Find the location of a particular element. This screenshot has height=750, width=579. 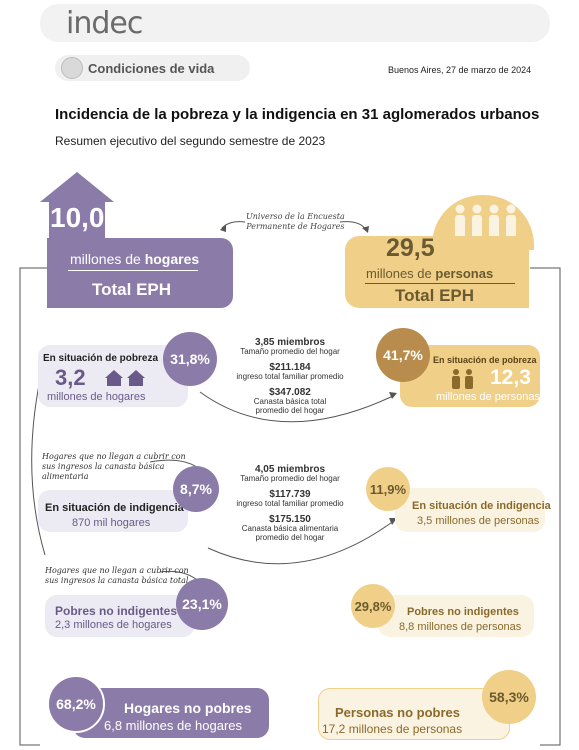

section-bar is located at coordinates (152, 68).